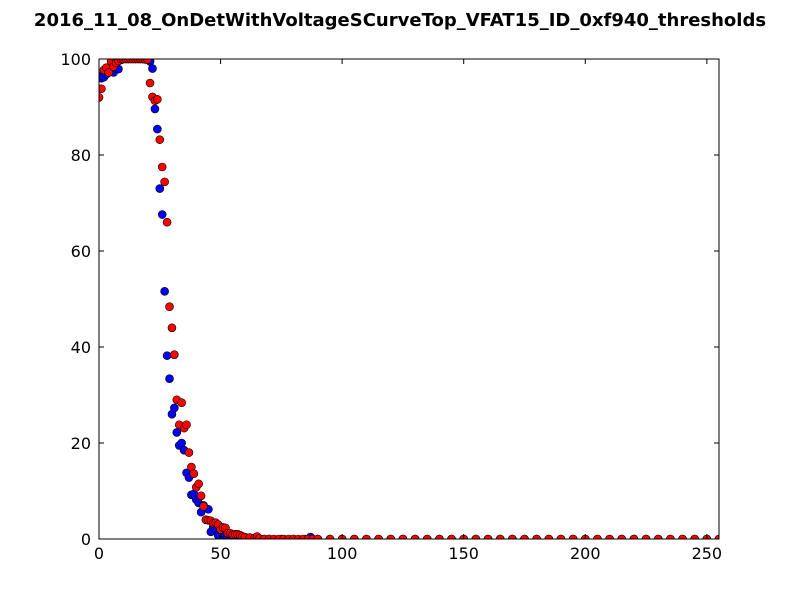  I want to click on x-tick-label-5: 250, so click(707, 553).